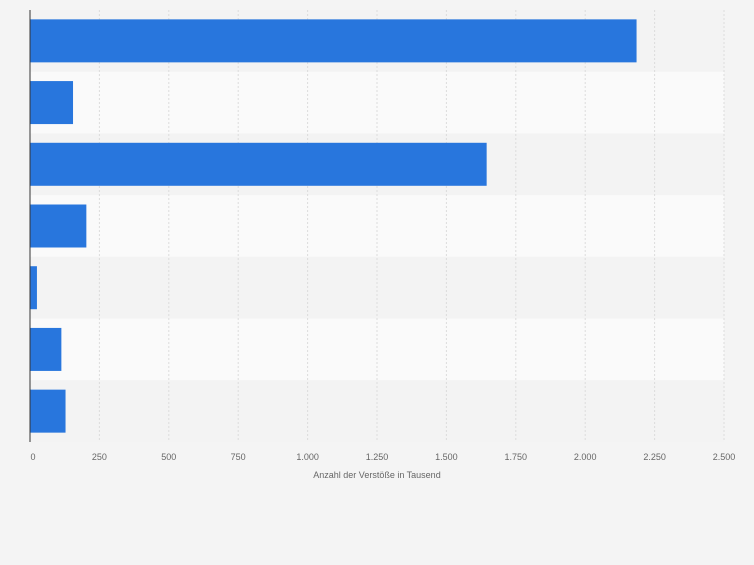  I want to click on x-tick-label: 1.000, so click(307, 457).